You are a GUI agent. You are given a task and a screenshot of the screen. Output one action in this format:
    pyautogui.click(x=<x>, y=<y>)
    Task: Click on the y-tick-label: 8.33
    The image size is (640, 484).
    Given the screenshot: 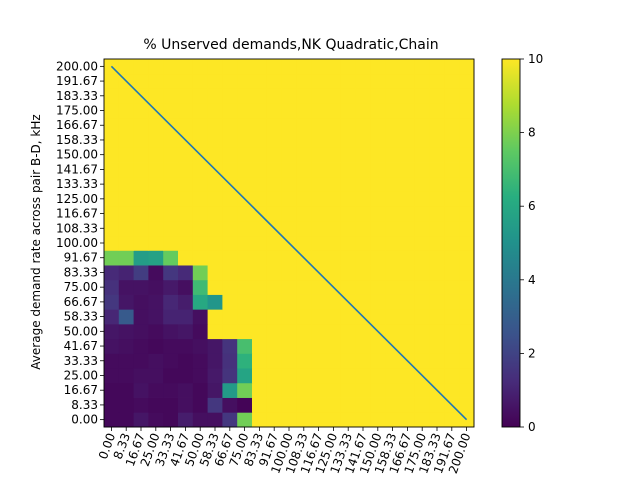 What is the action you would take?
    pyautogui.click(x=84, y=405)
    